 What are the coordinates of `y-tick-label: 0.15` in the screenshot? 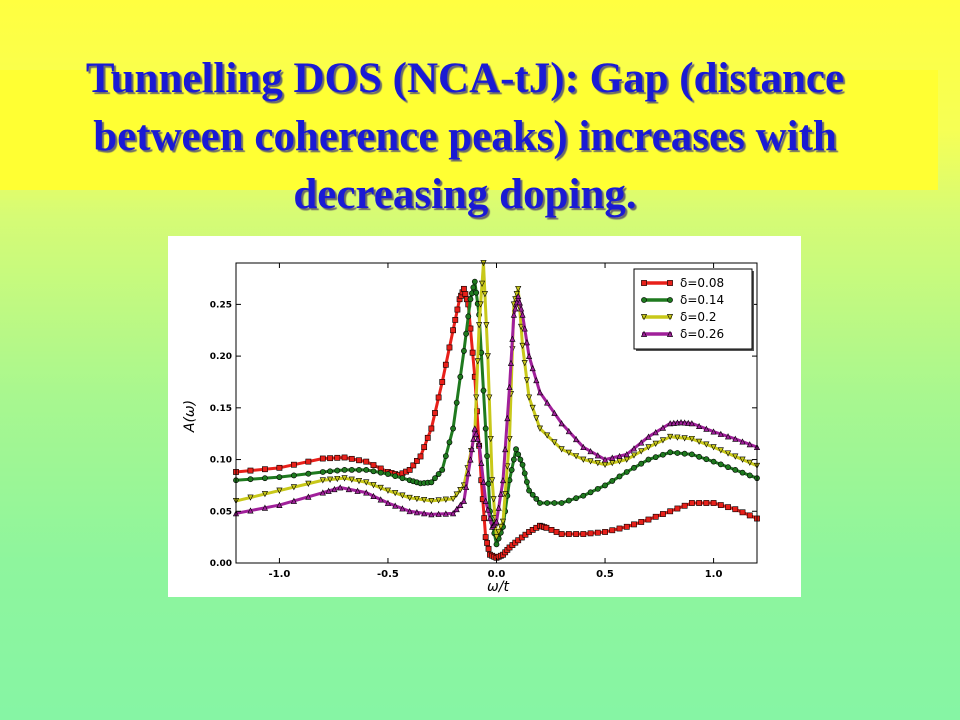 It's located at (221, 409).